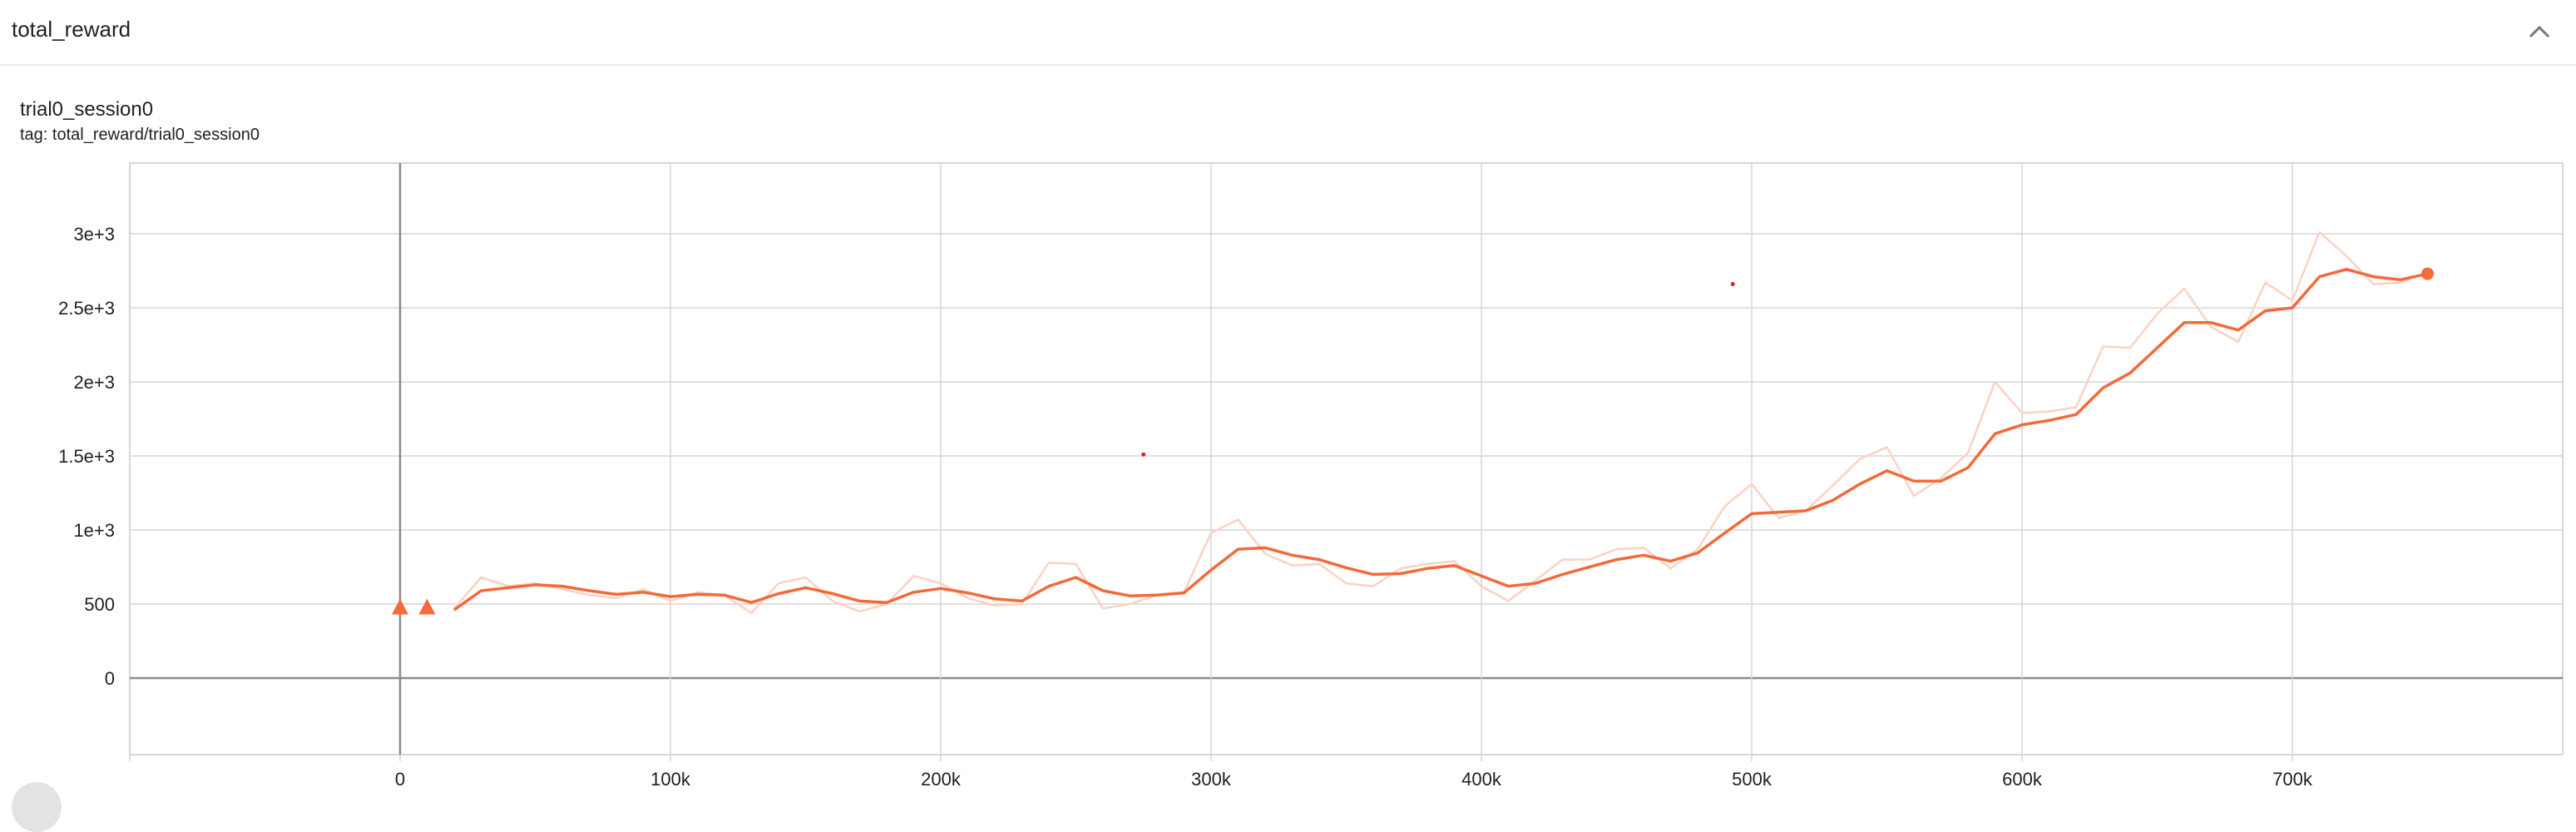  Describe the element at coordinates (86, 308) in the screenshot. I see `y-tick-label: 2.5e+3` at that location.